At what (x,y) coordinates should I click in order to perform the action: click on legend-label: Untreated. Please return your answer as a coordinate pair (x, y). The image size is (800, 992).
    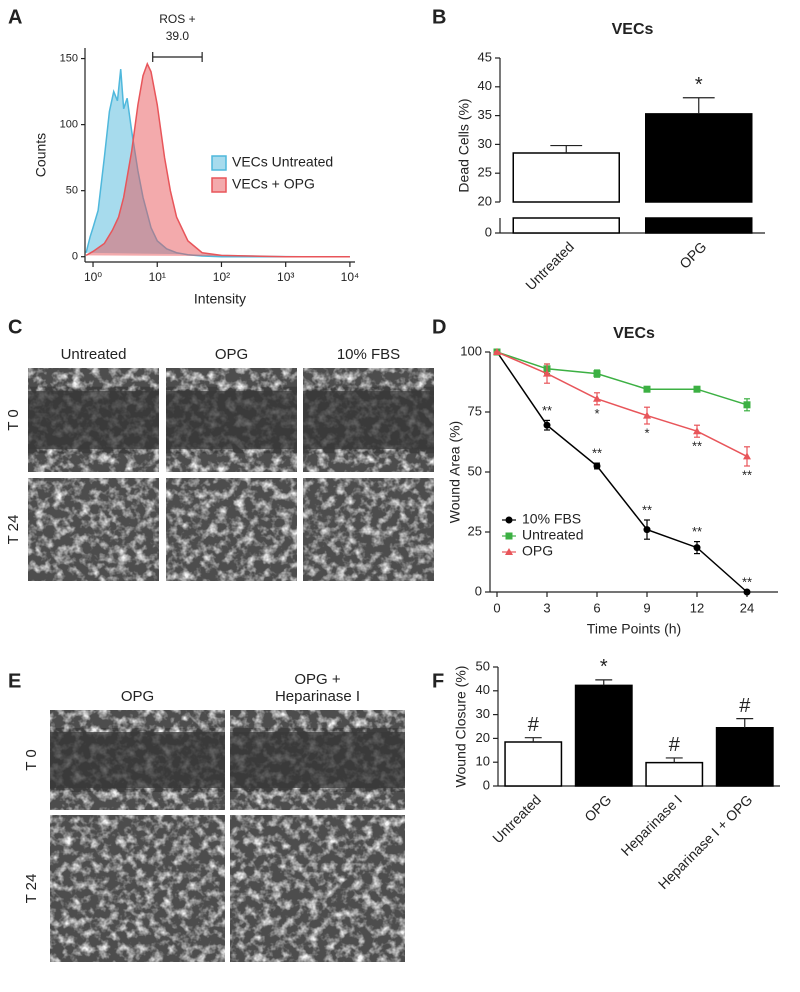
    Looking at the image, I should click on (552, 535).